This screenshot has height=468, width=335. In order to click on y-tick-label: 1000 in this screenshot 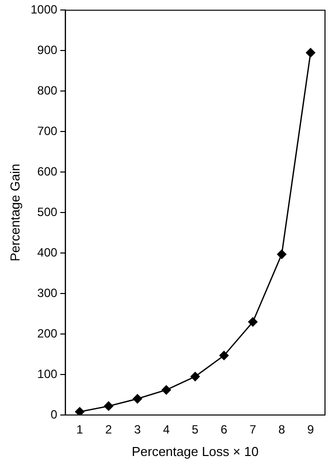, I will do `click(44, 9)`.